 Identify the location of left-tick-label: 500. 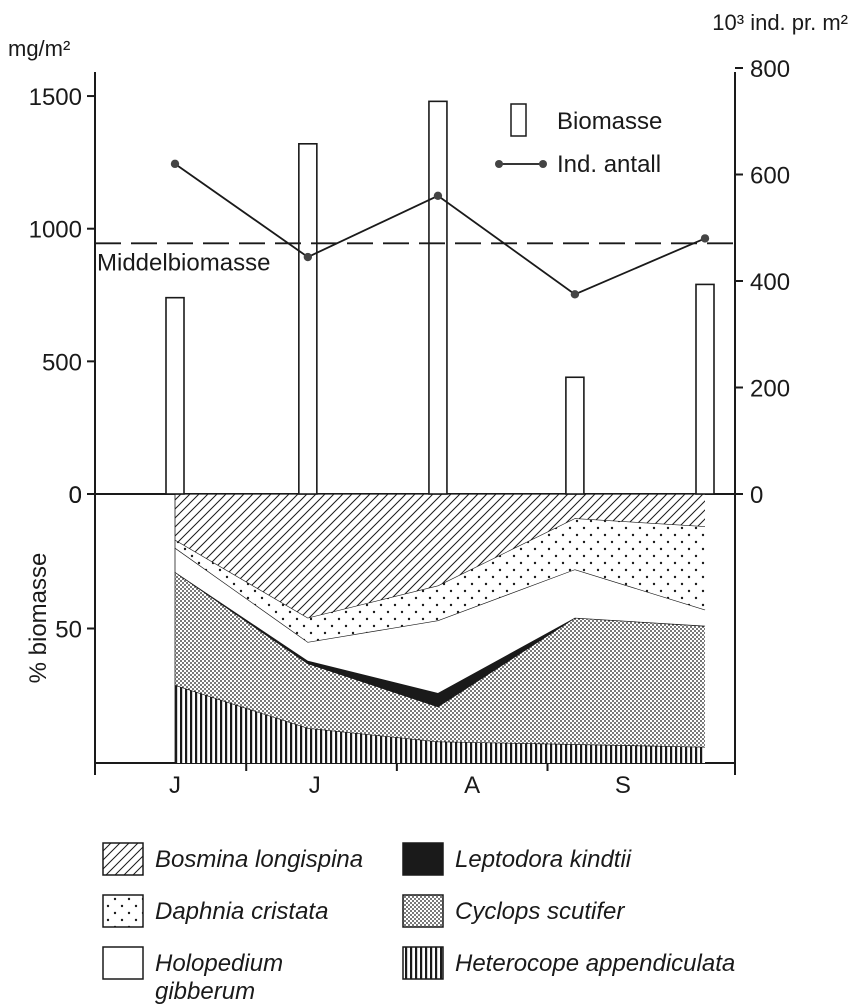
(62, 362).